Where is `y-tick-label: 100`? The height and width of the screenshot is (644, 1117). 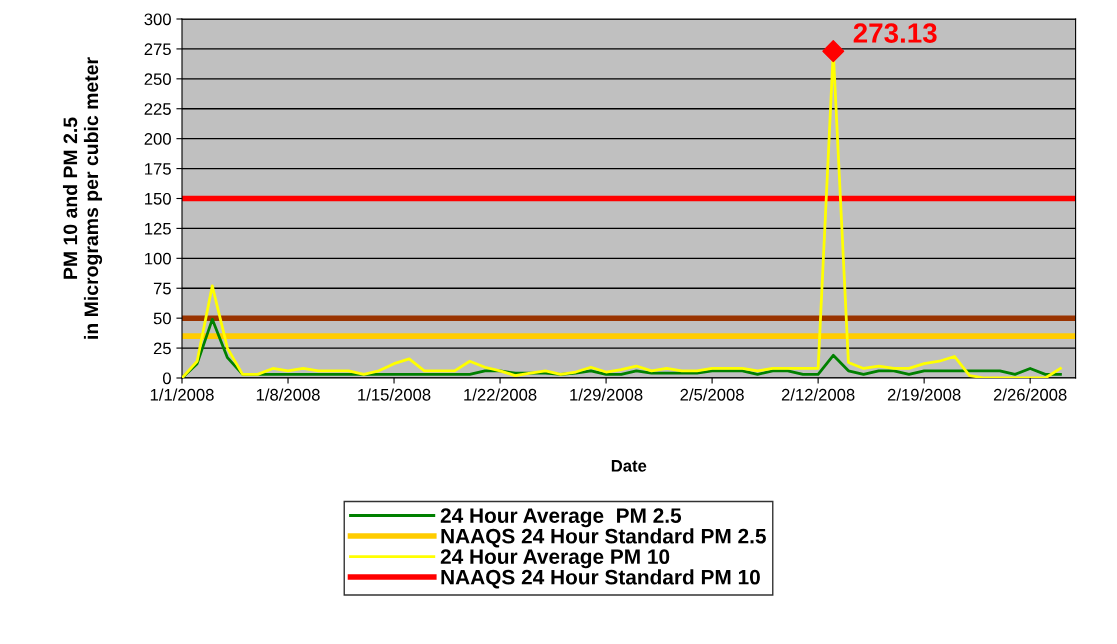
y-tick-label: 100 is located at coordinates (158, 258).